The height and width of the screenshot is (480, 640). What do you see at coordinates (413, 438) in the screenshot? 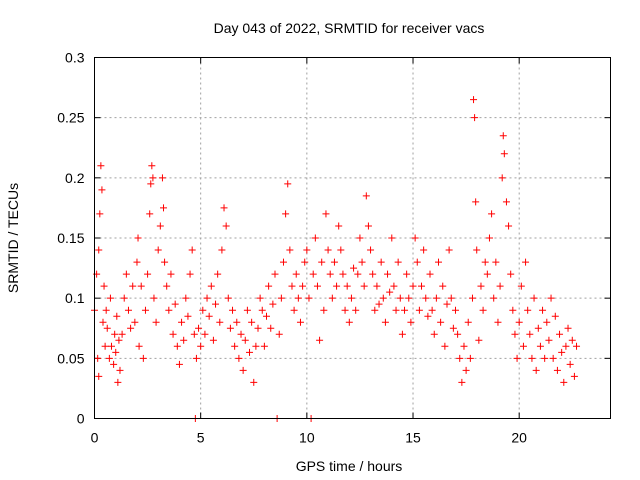
I see `x-tick-label: 15` at bounding box center [413, 438].